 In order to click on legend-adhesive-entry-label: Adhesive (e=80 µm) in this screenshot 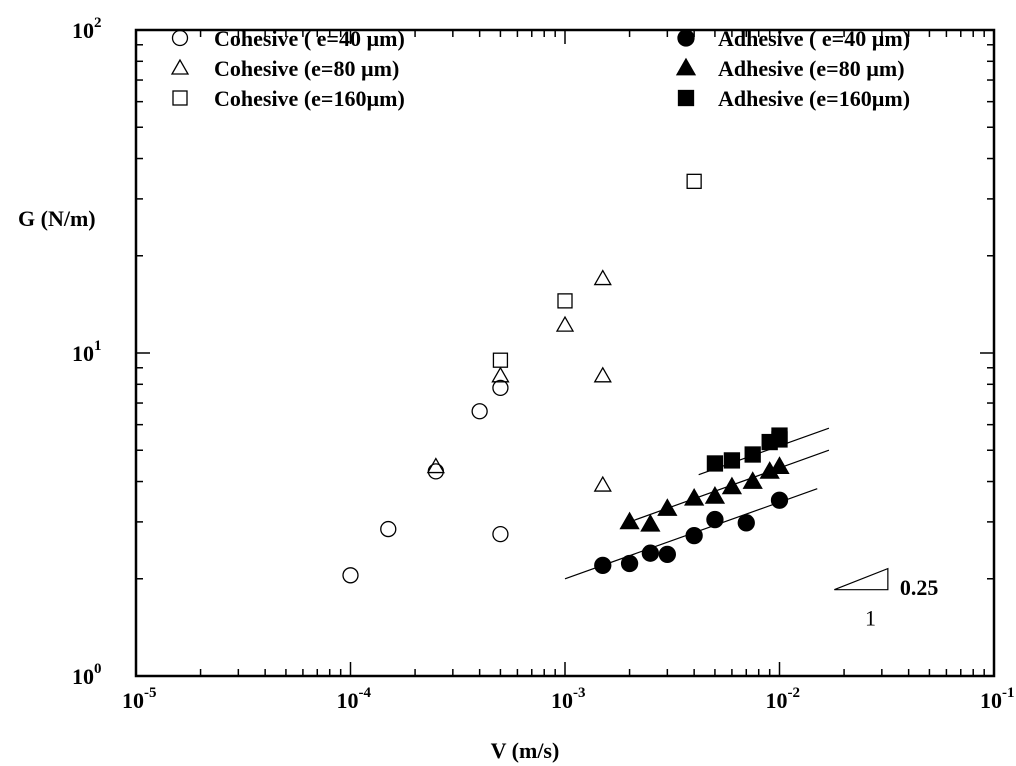, I will do `click(811, 68)`.